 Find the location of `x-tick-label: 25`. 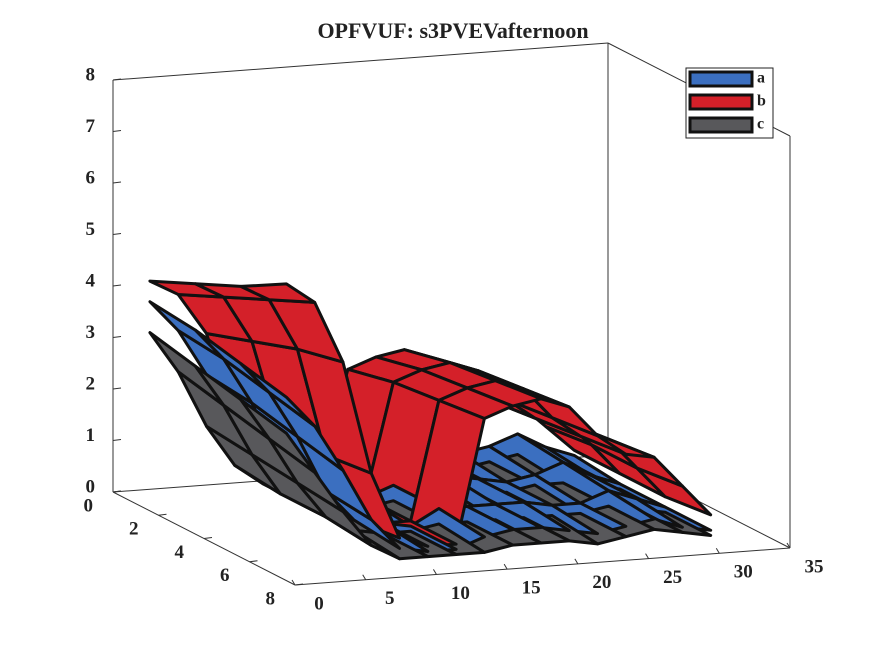

x-tick-label: 25 is located at coordinates (672, 577).